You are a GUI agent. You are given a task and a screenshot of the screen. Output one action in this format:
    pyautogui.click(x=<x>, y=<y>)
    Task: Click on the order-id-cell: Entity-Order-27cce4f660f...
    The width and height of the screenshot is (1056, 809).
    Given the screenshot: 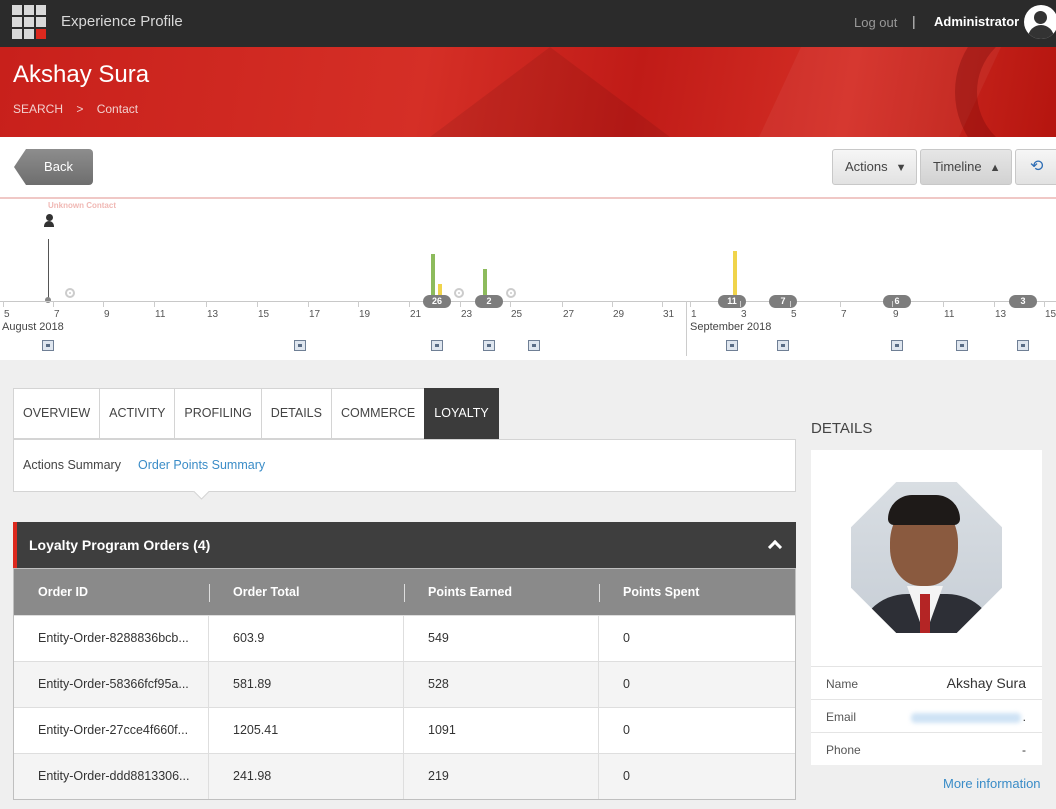 What is the action you would take?
    pyautogui.click(x=111, y=730)
    